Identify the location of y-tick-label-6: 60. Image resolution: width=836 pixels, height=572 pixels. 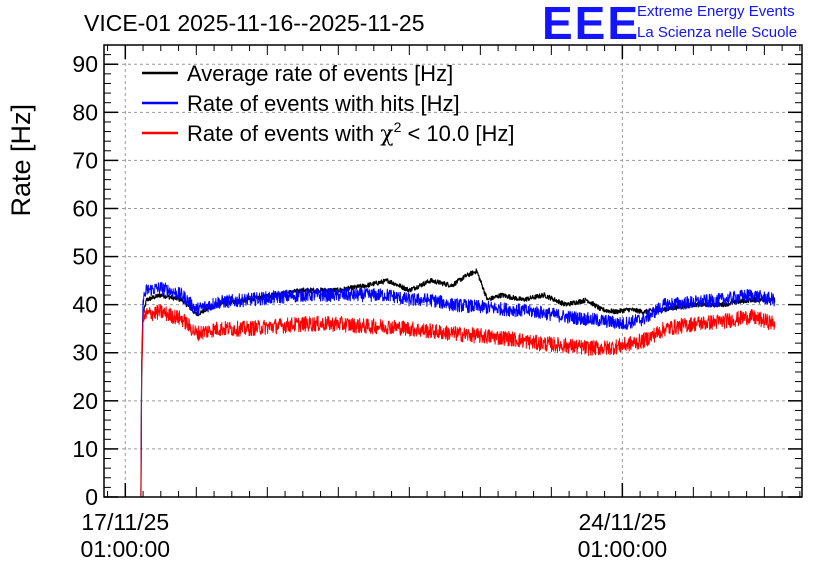
(85, 208).